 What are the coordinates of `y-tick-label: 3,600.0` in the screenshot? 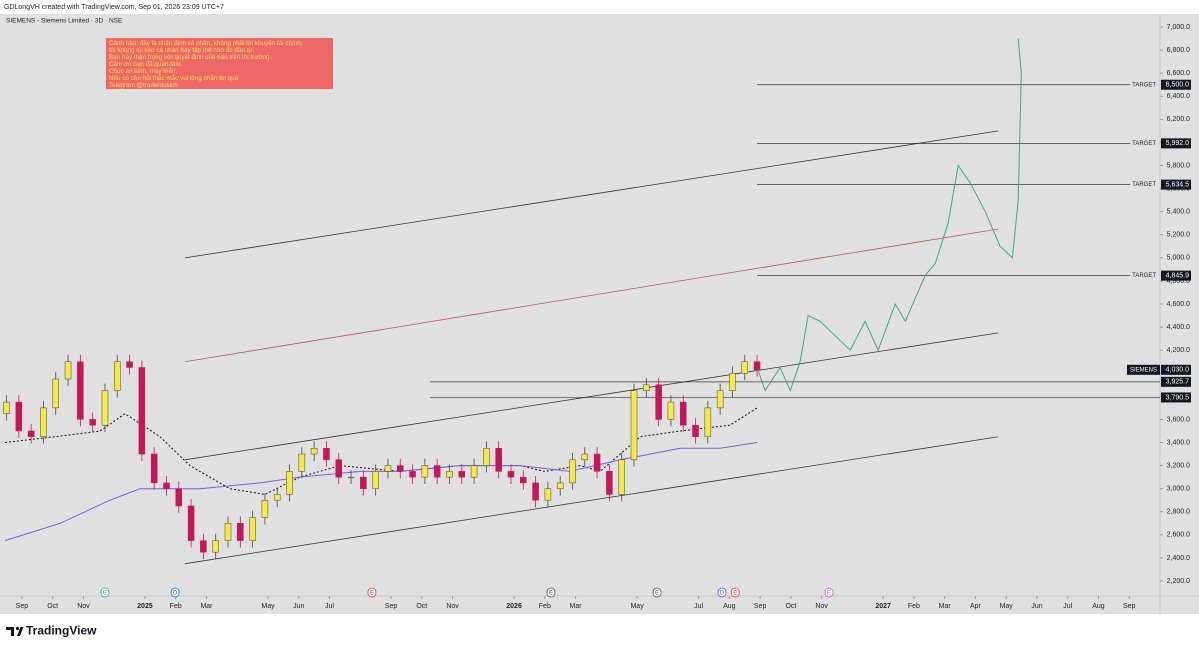 It's located at (1178, 419).